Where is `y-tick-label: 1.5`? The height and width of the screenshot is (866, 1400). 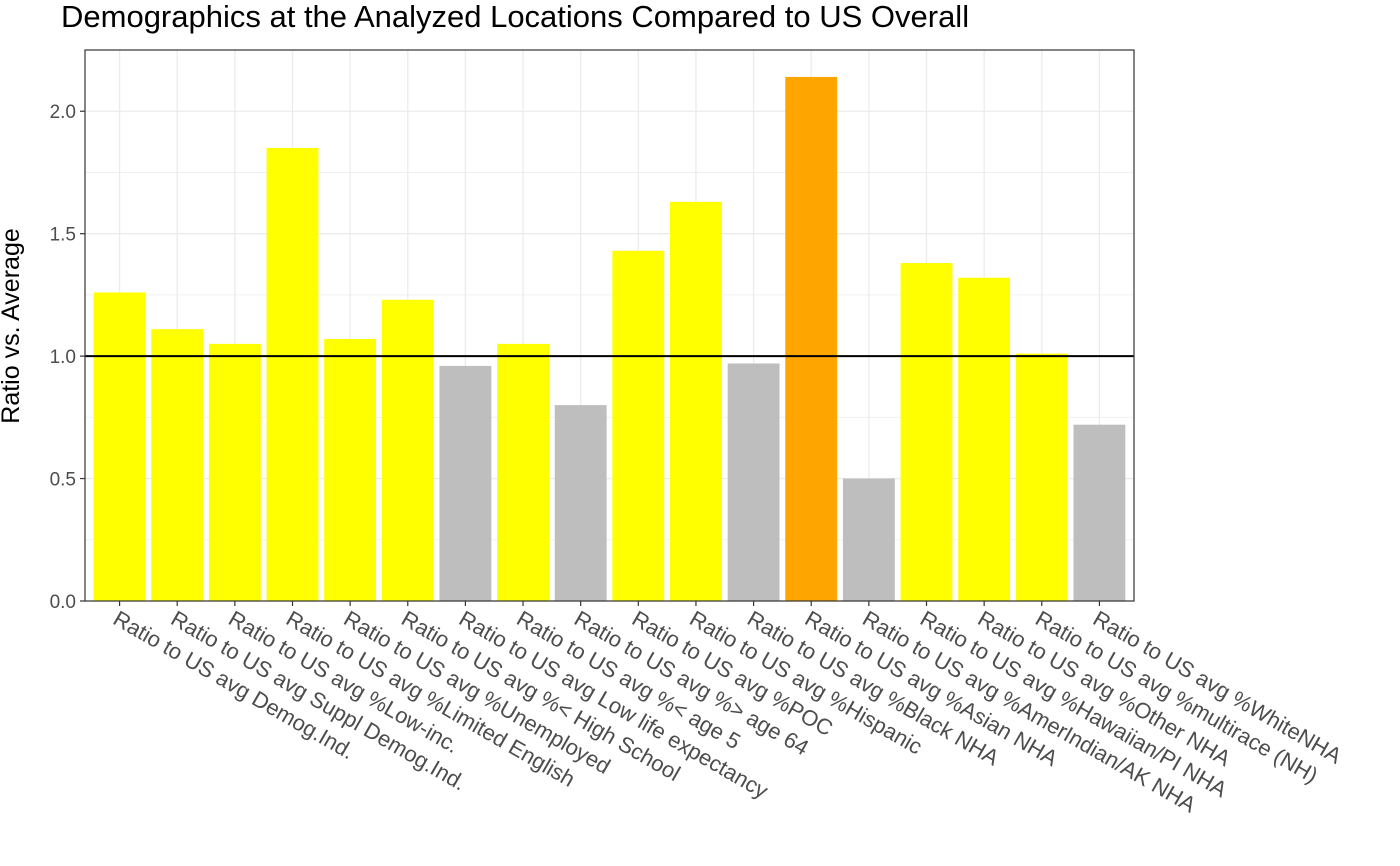
y-tick-label: 1.5 is located at coordinates (63, 235).